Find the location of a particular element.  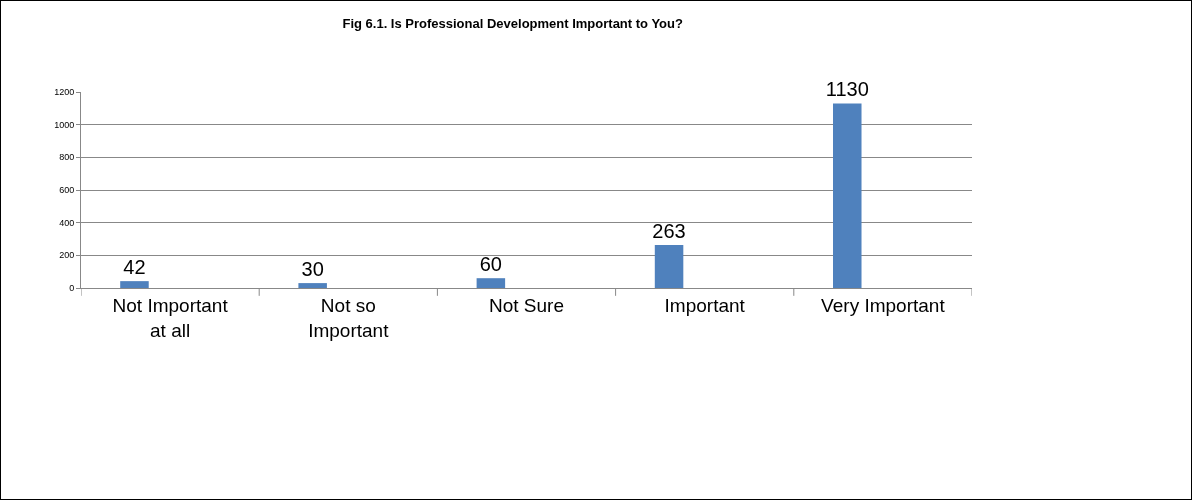

y-tick-label: 800 is located at coordinates (67, 157).